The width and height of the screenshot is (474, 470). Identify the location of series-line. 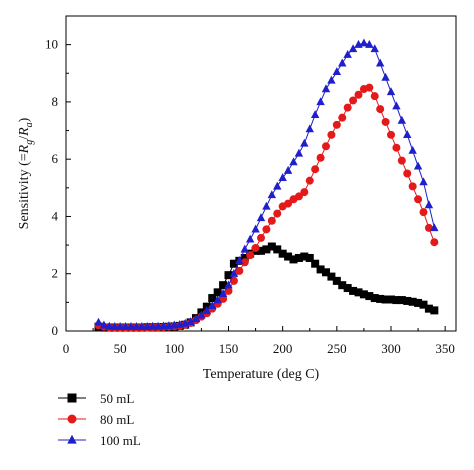
(266, 287).